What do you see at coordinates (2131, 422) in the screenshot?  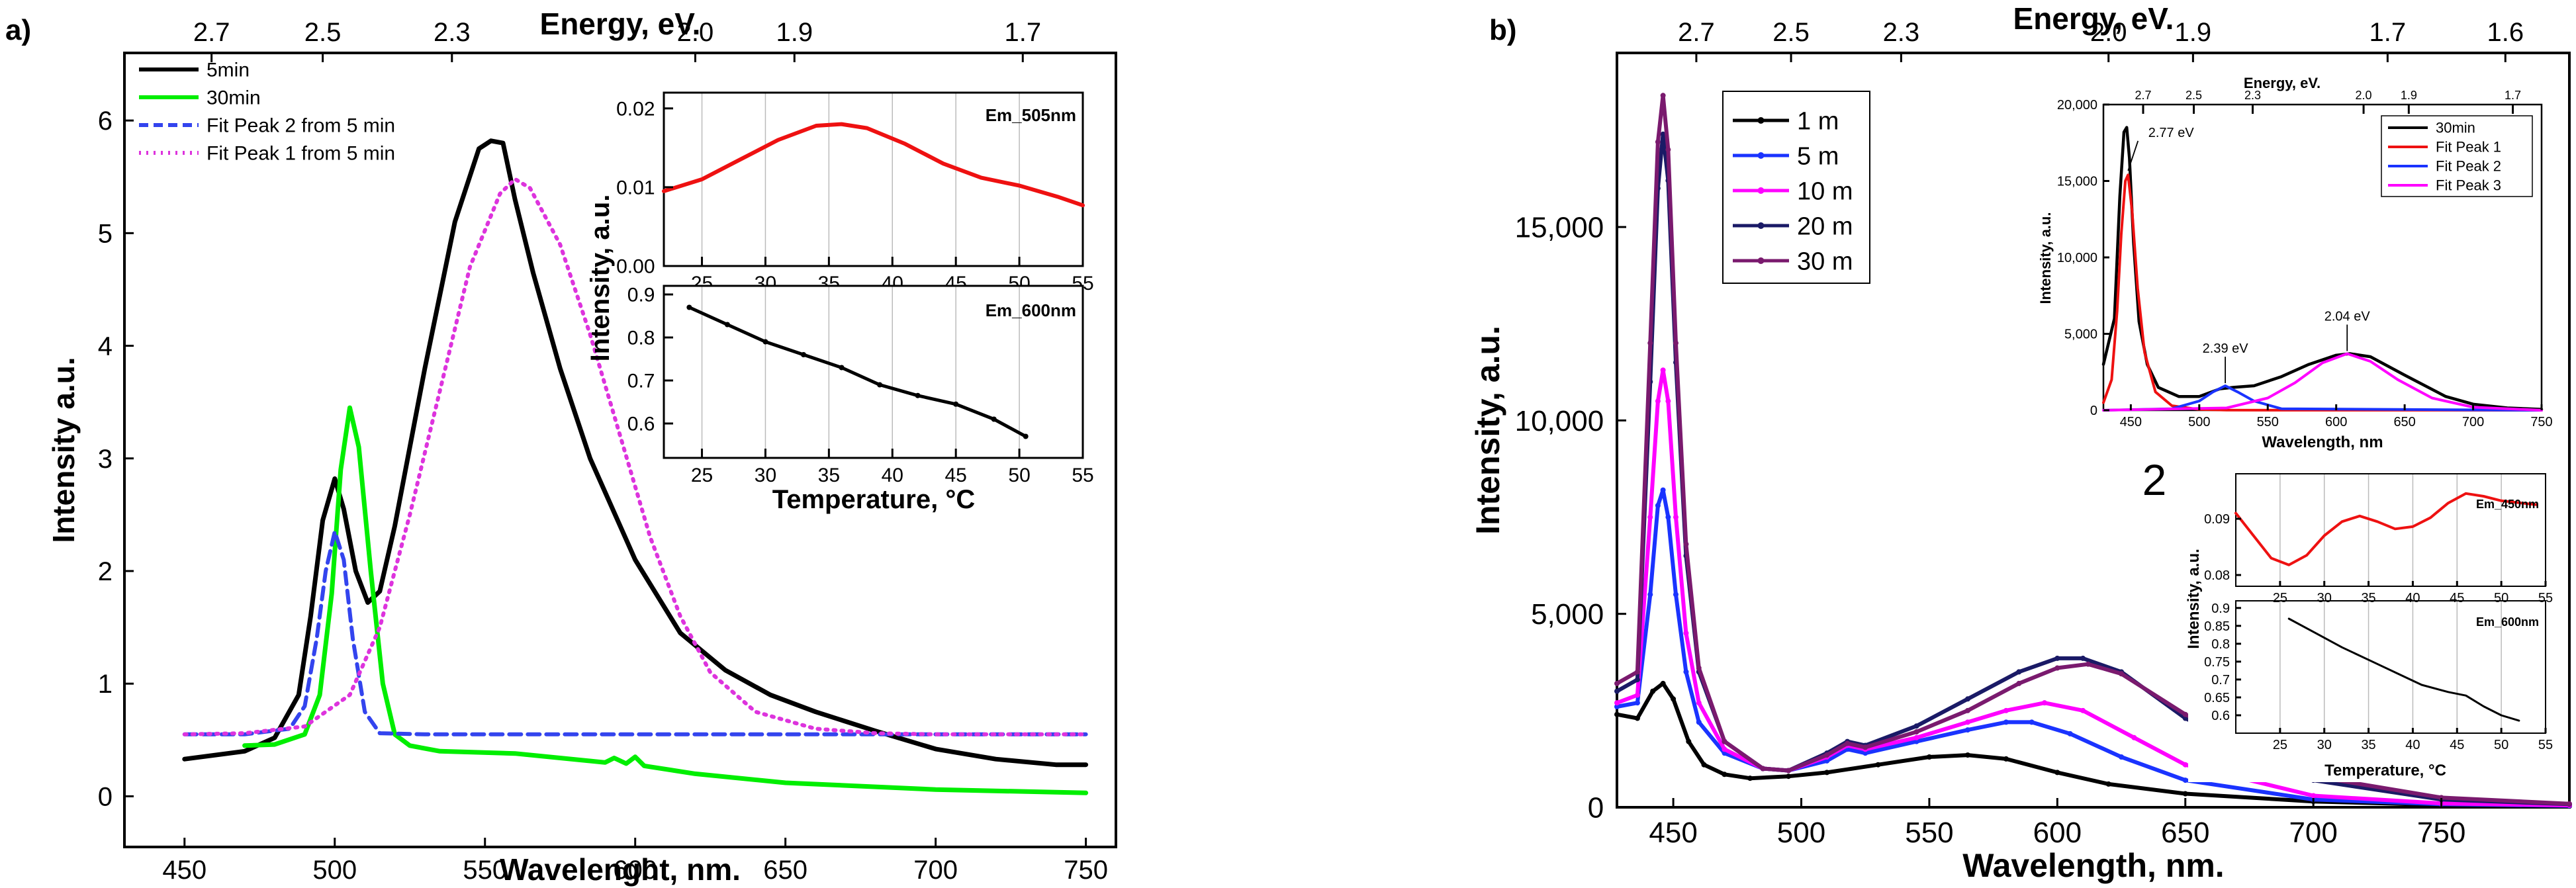 I see `x-tick-label: 450` at bounding box center [2131, 422].